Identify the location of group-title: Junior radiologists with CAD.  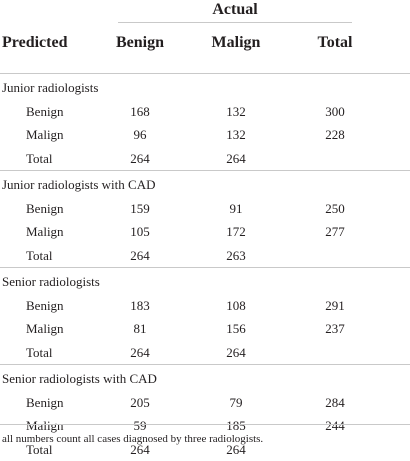
(78, 185).